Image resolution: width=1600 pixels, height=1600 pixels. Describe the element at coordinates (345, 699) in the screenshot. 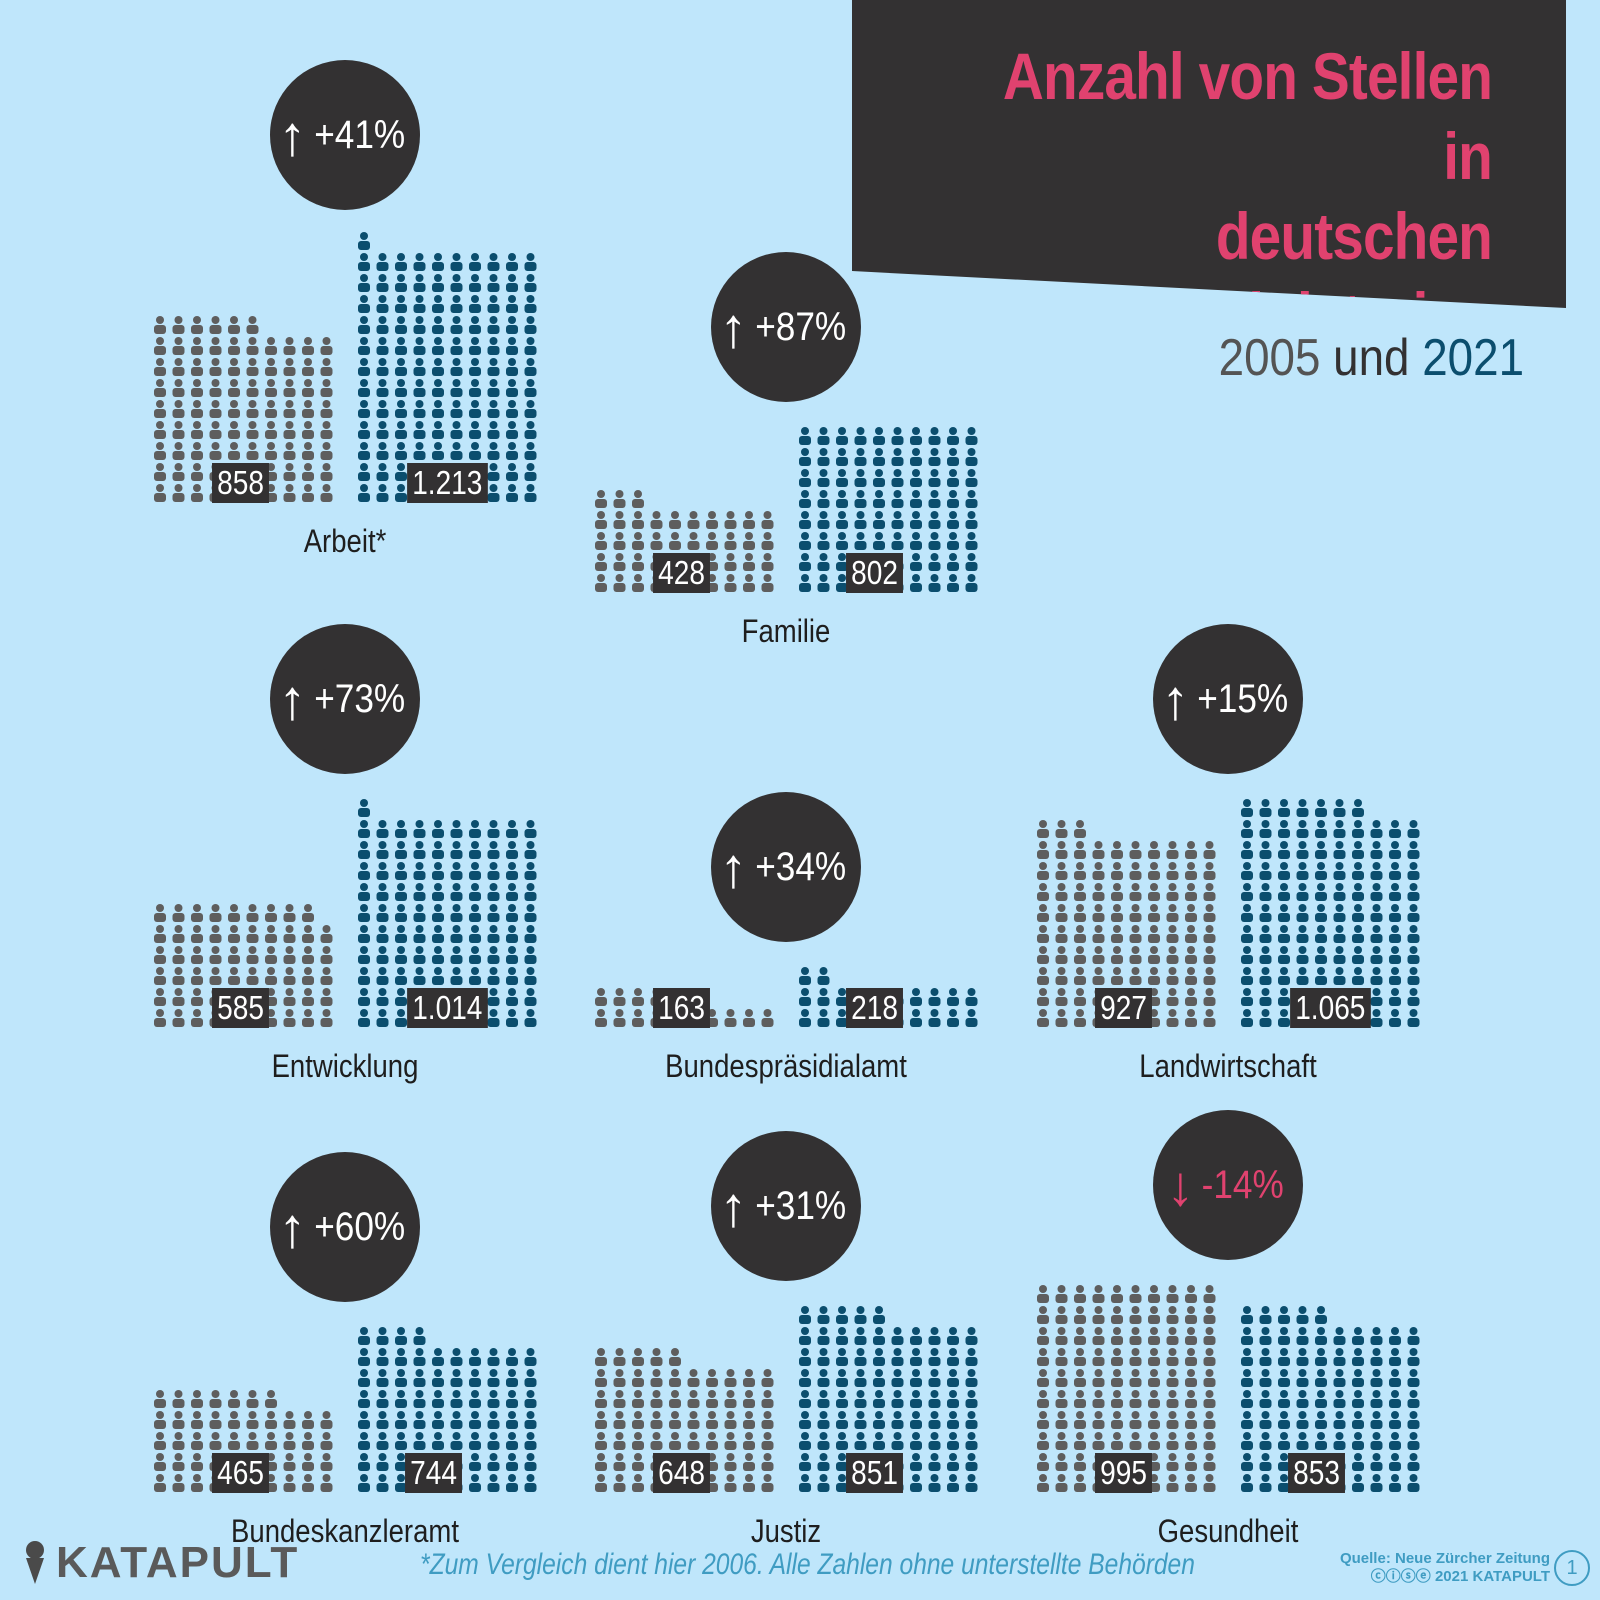

I see `change-badge: ↑ +73%` at that location.